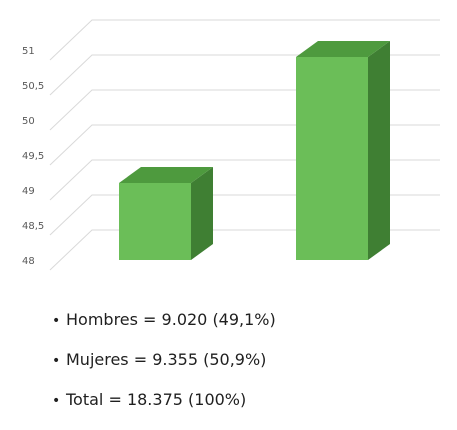  Describe the element at coordinates (155, 221) in the screenshot. I see `bar-hombres-front` at that location.